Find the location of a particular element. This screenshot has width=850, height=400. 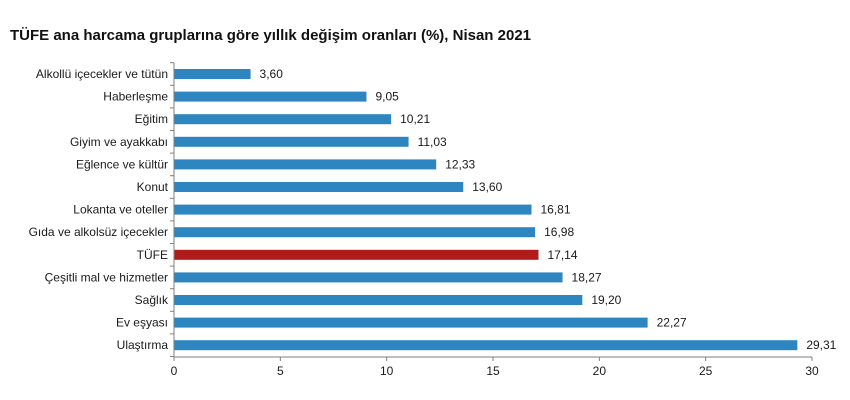

value-label: 22,27 is located at coordinates (672, 323).